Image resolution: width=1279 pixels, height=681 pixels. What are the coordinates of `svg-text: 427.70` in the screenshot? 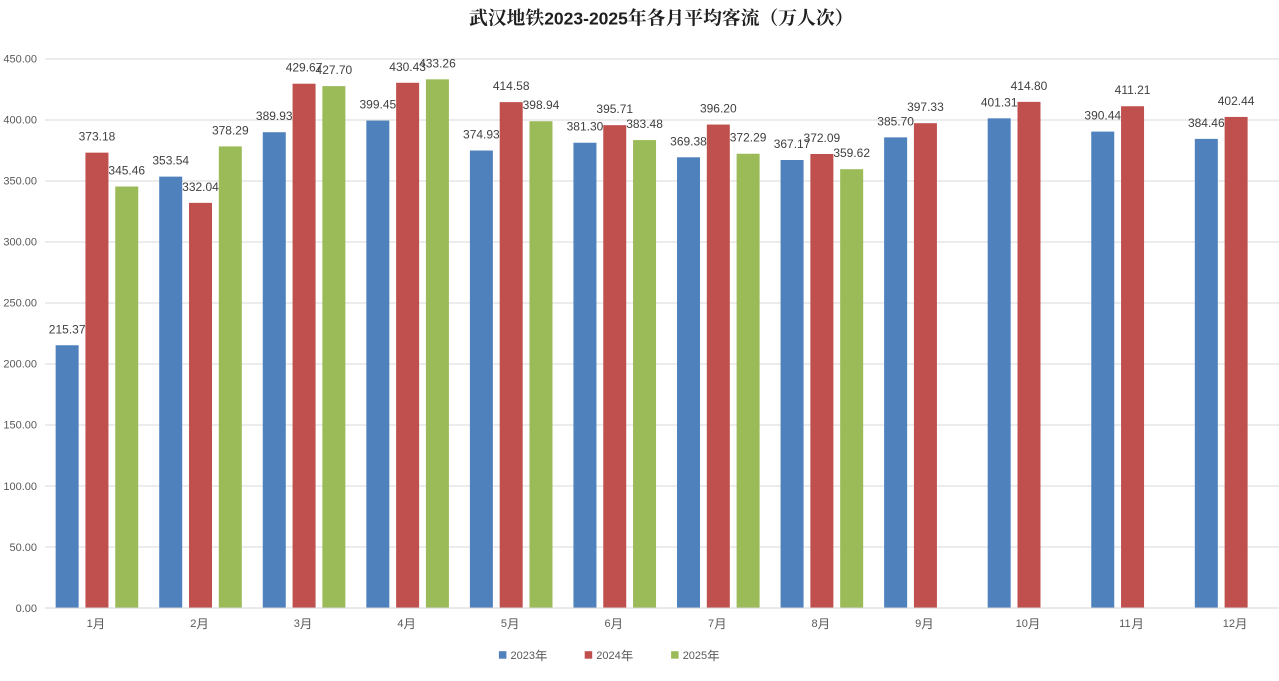 It's located at (334, 70).